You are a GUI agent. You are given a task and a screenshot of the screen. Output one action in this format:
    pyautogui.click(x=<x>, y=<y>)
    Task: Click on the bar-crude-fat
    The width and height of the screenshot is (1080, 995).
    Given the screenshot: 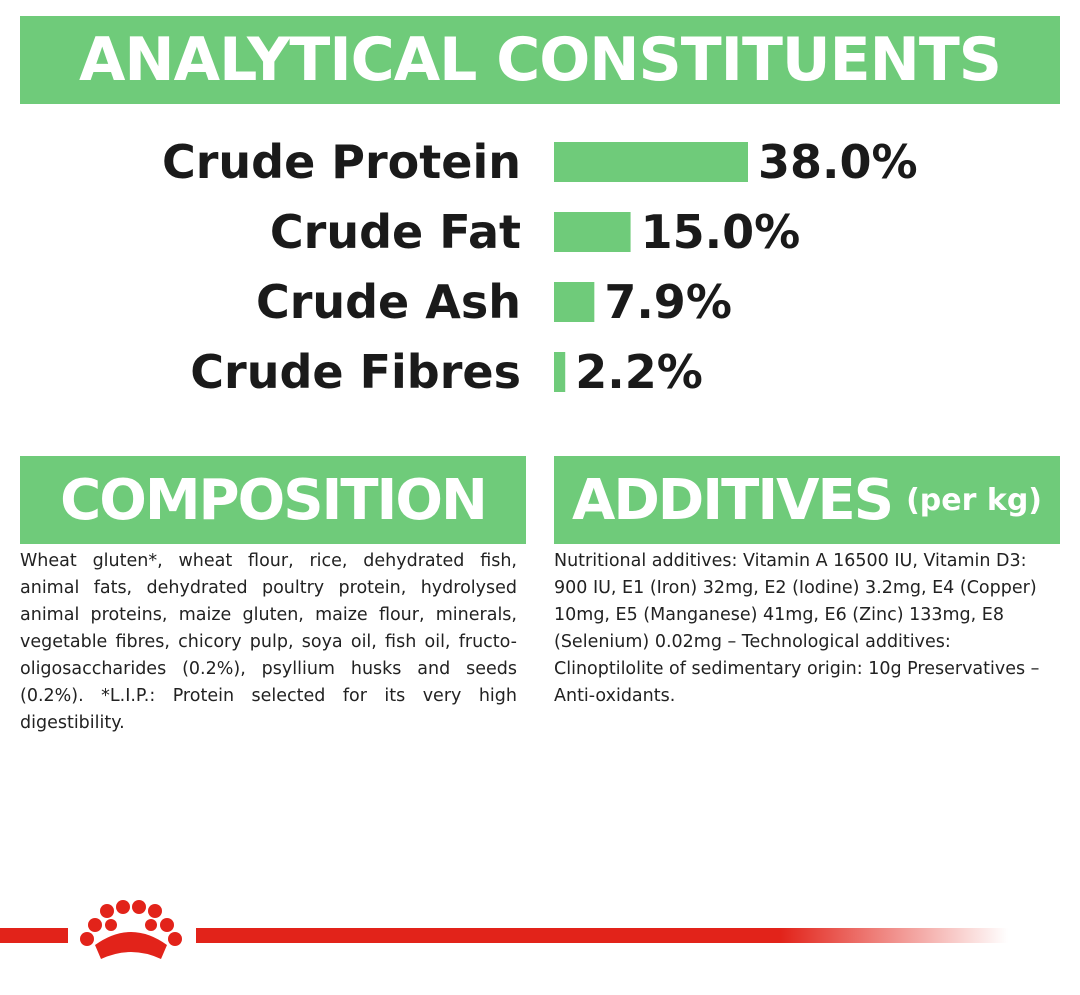 What is the action you would take?
    pyautogui.click(x=592, y=232)
    